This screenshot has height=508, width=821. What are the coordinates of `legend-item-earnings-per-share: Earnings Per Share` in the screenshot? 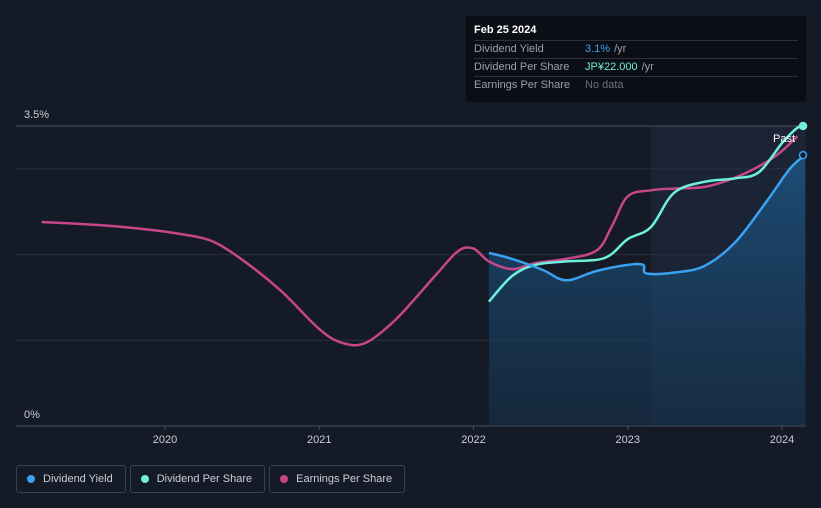 It's located at (337, 479).